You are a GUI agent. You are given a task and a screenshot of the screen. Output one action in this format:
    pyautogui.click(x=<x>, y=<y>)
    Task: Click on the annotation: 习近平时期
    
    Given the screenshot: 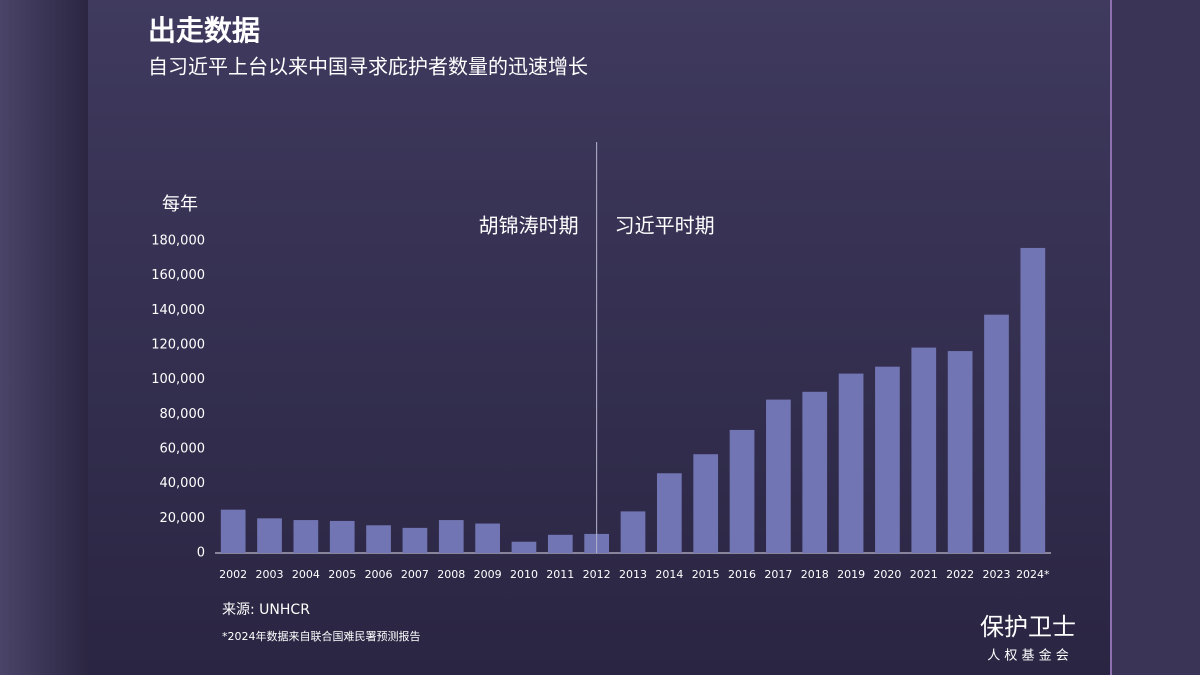 What is the action you would take?
    pyautogui.click(x=665, y=226)
    